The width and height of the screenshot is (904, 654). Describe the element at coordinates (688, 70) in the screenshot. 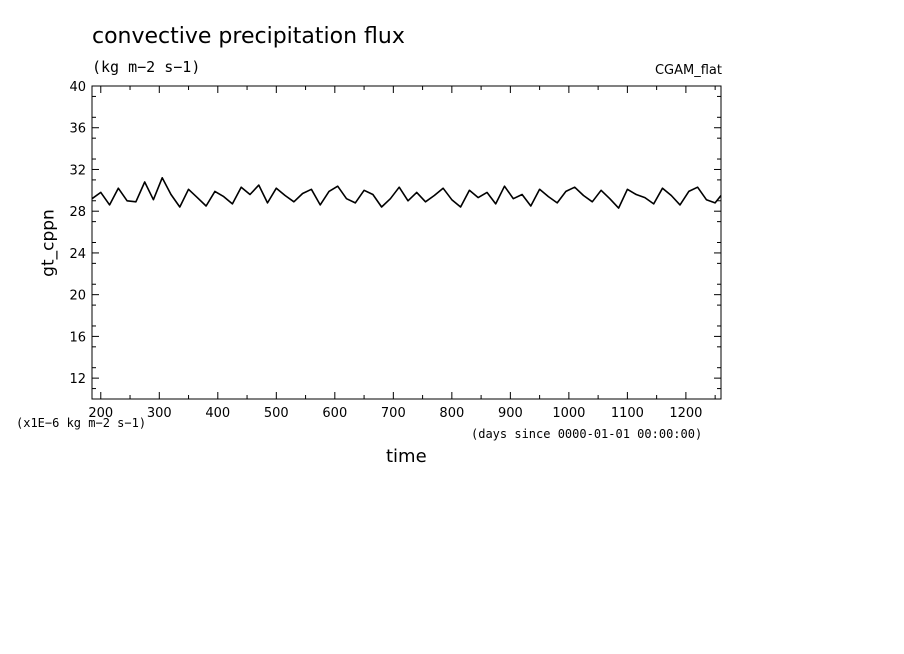

I see `dataset-label: CGAM_flat` at that location.